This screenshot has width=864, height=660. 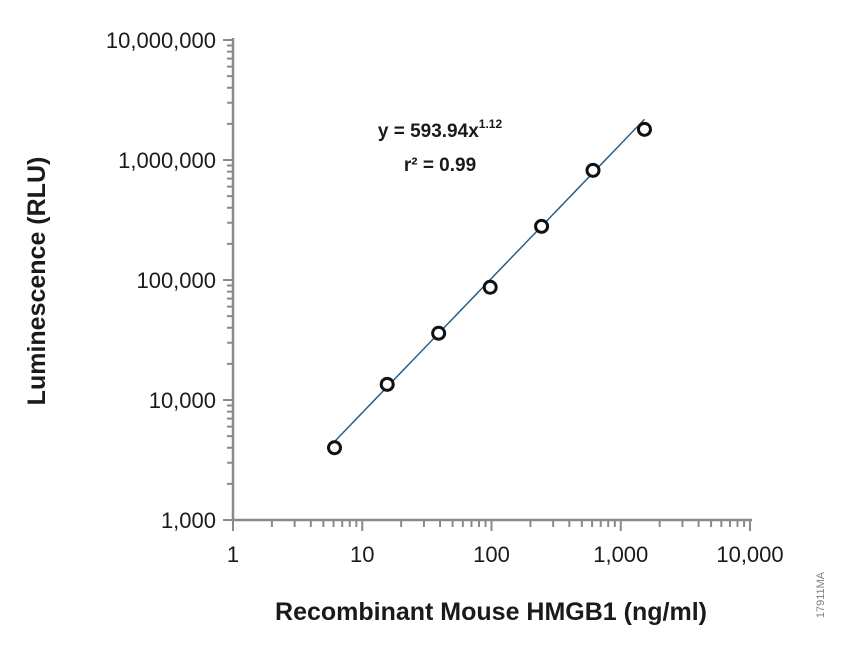 What do you see at coordinates (161, 40) in the screenshot?
I see `y-tick-label: 10,000,000` at bounding box center [161, 40].